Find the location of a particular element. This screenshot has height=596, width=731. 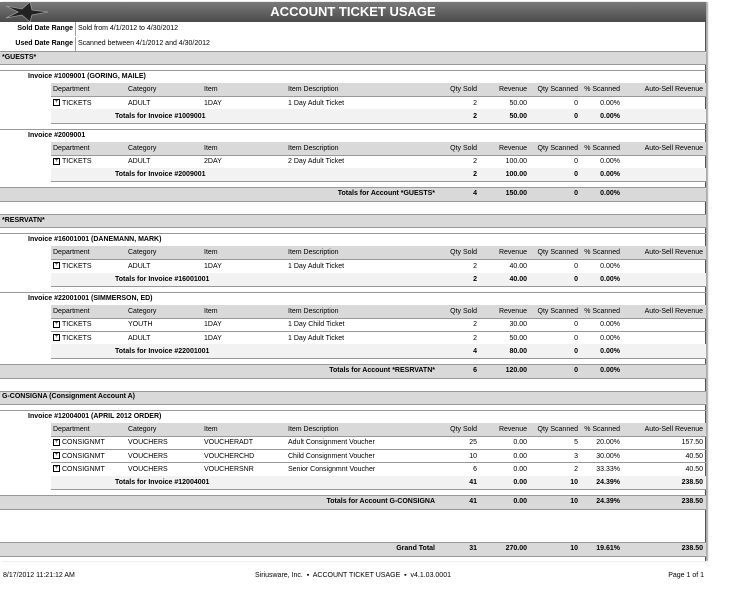

cell: 40.00 is located at coordinates (518, 266).